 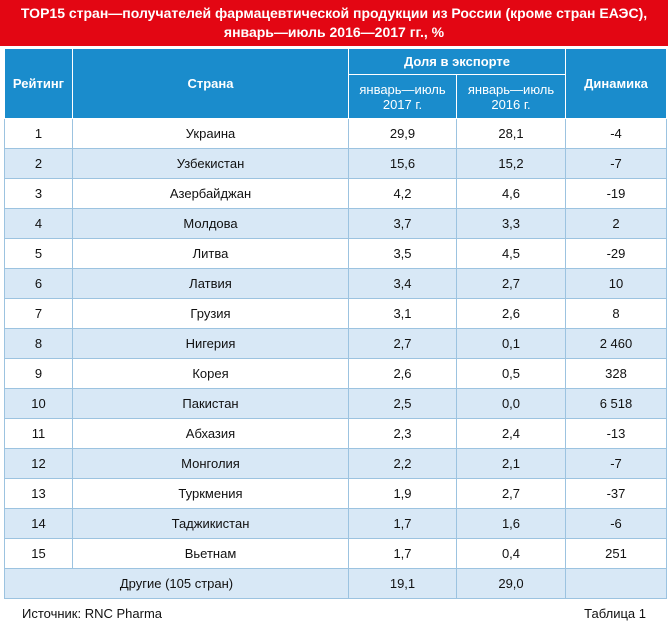 I want to click on cell: 15,6, so click(x=402, y=163).